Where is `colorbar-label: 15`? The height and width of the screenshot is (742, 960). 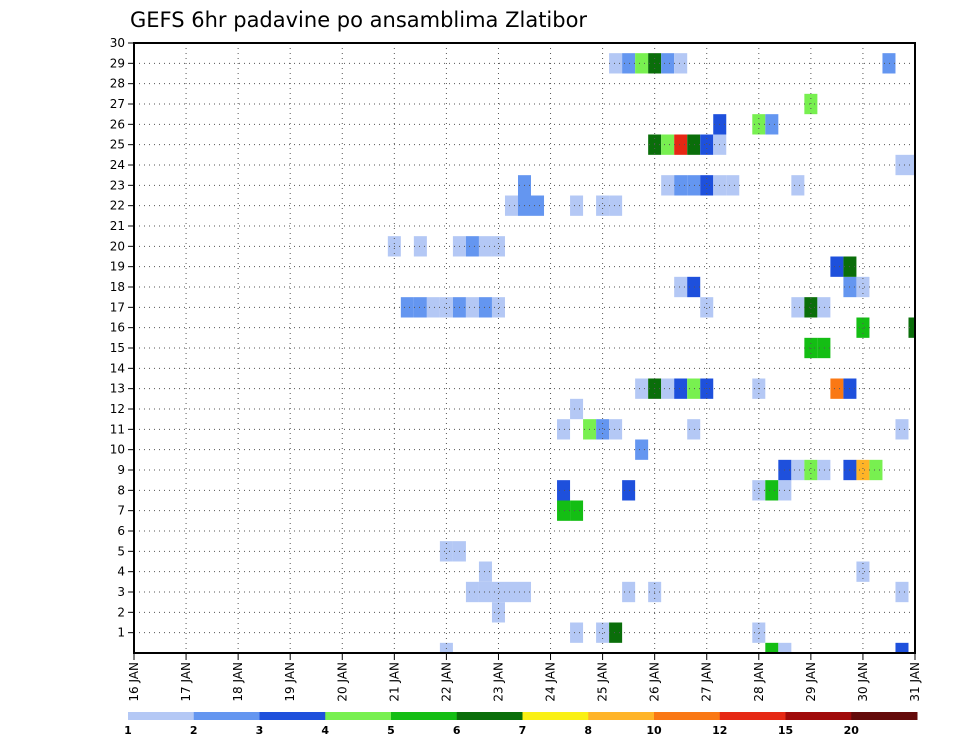 colorbar-label: 15 is located at coordinates (785, 730).